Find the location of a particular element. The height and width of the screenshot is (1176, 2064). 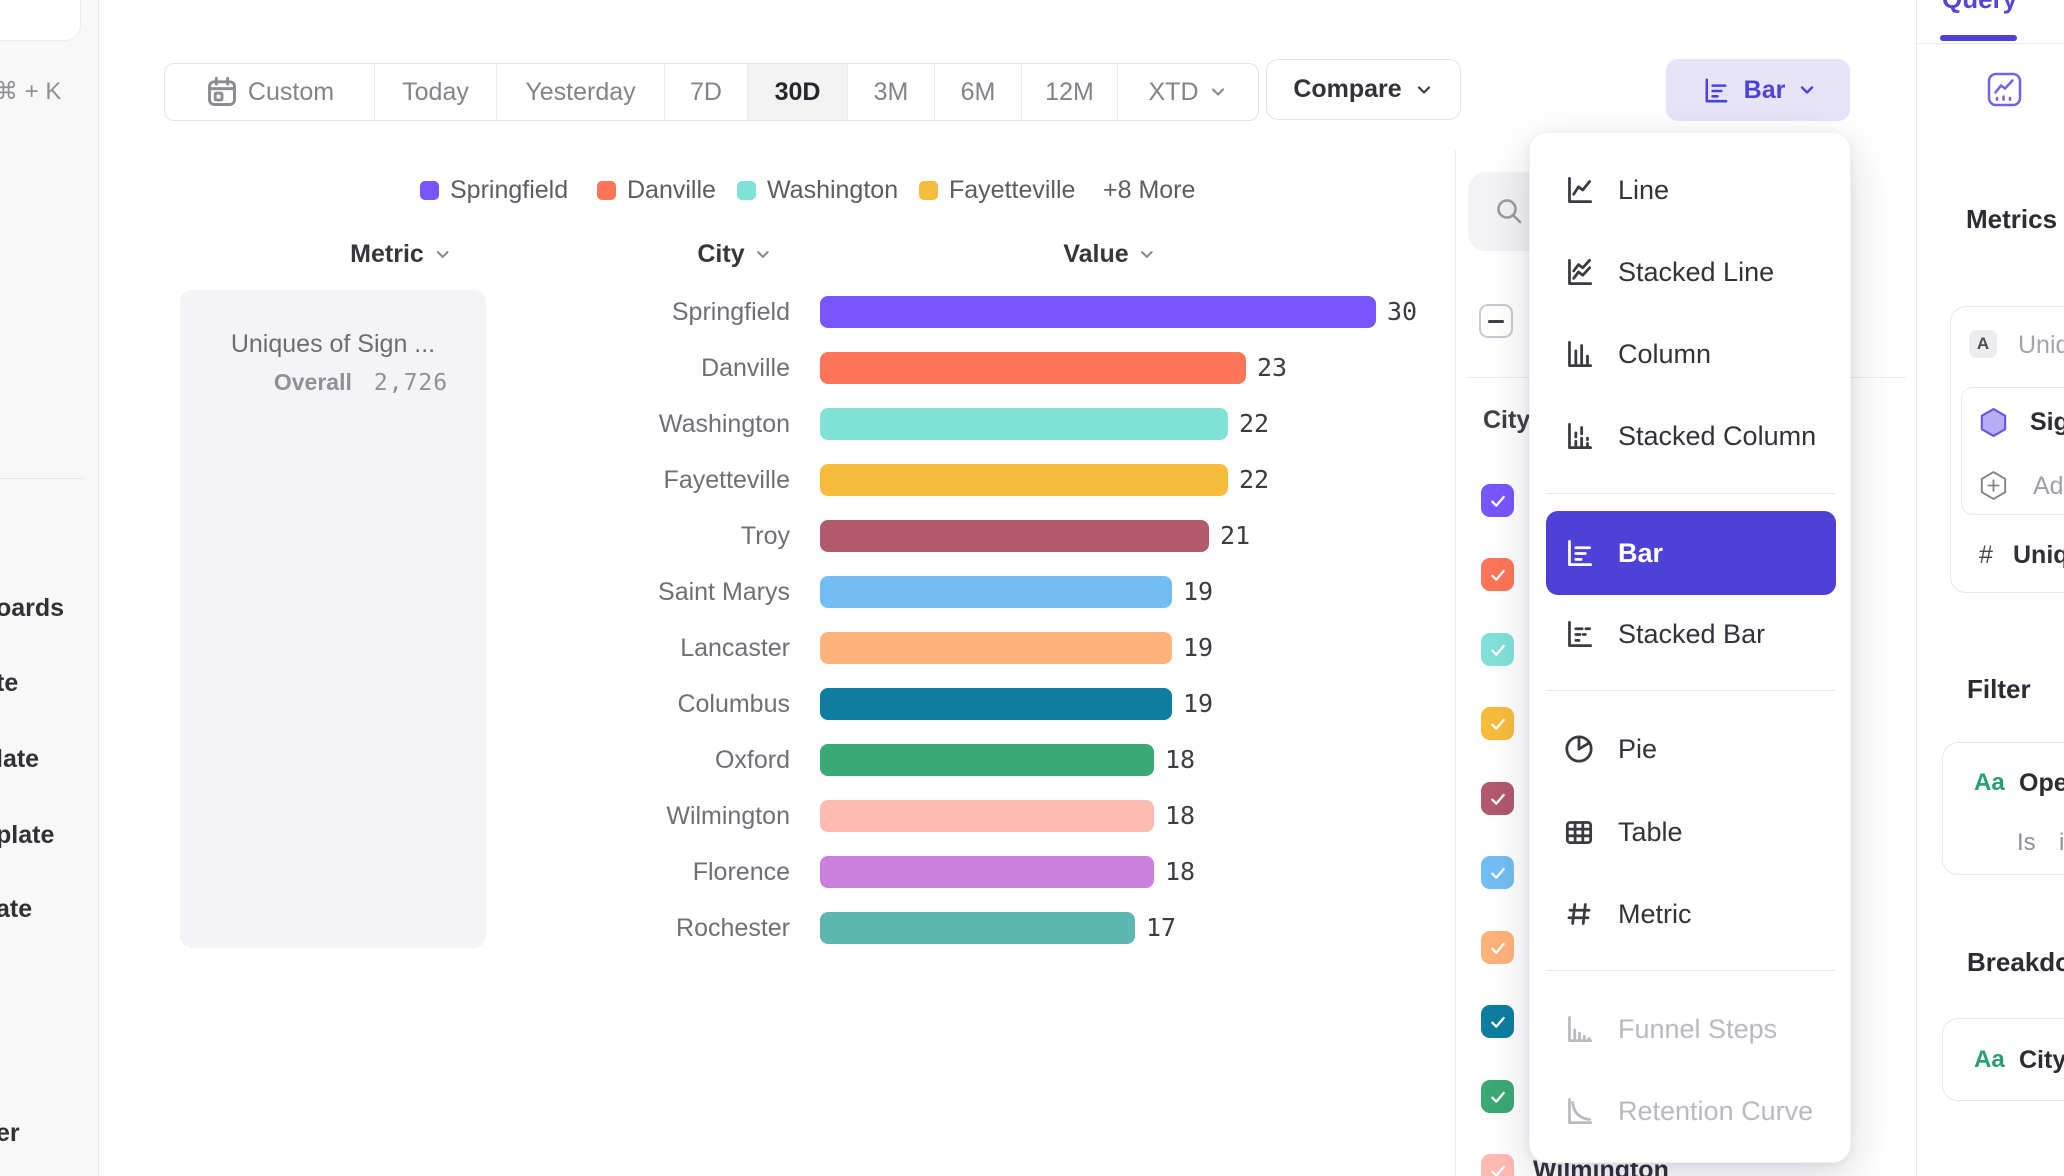

all-selector-badge: A is located at coordinates (1983, 344).